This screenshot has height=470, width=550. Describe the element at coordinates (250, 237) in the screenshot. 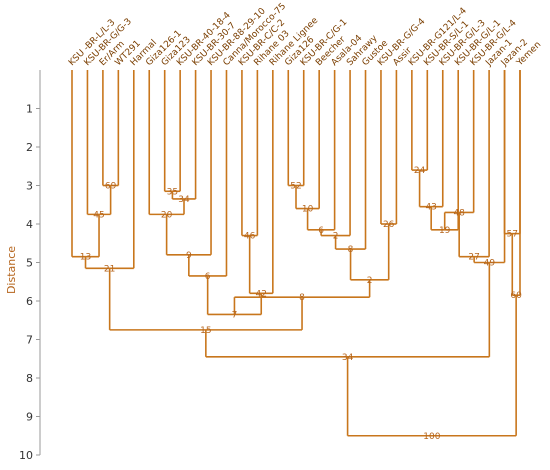

I see `node-support-label: 46` at that location.